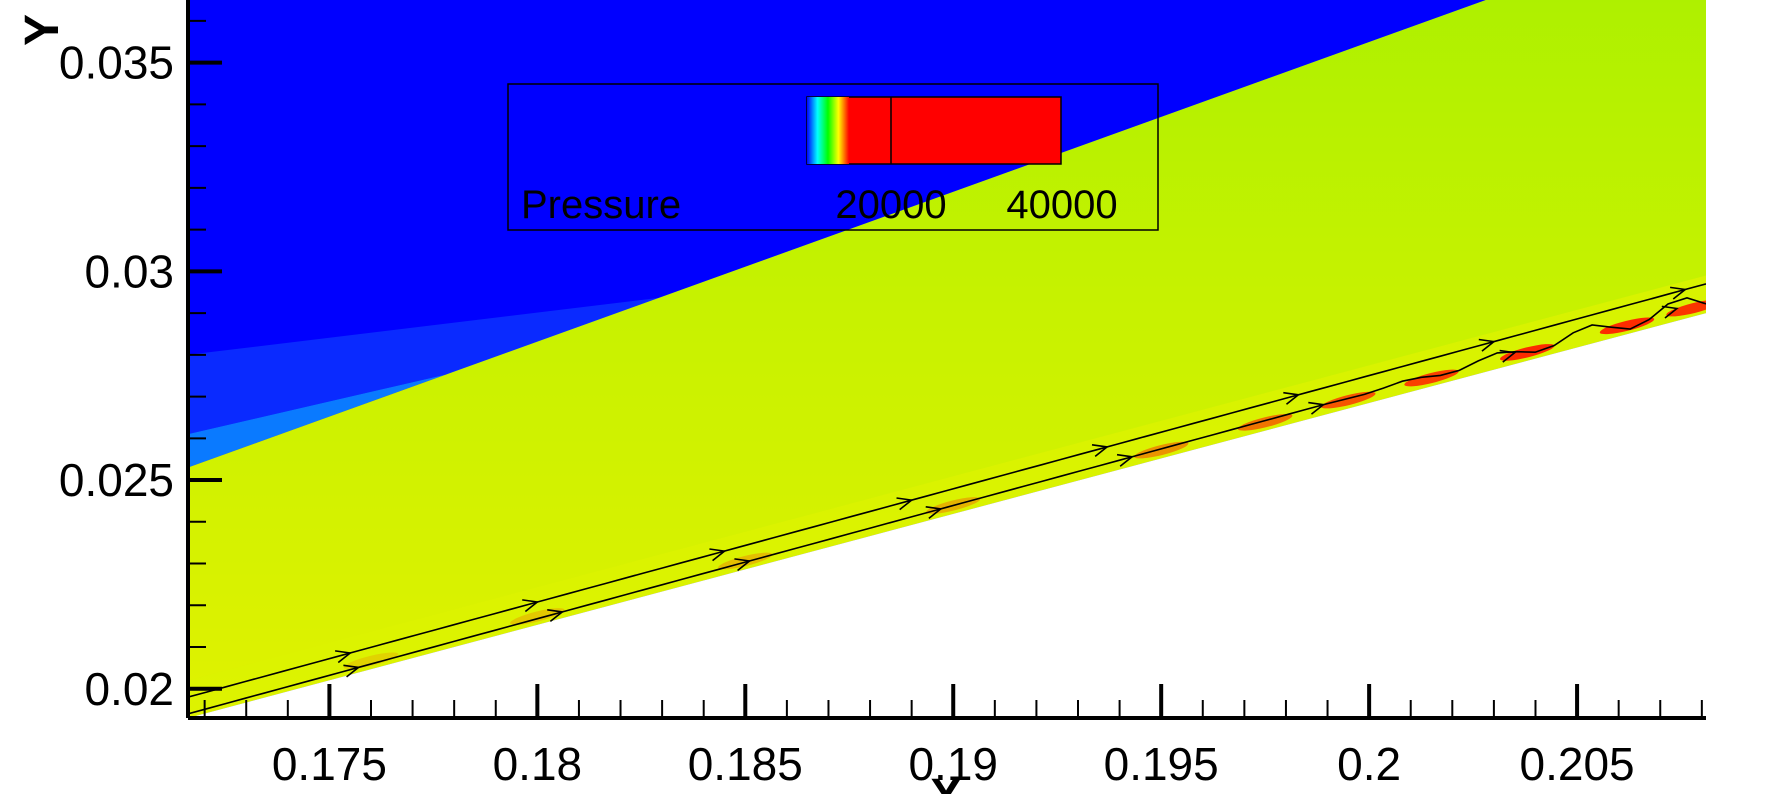  What do you see at coordinates (116, 480) in the screenshot?
I see `y-tick-label-1: 0.025` at bounding box center [116, 480].